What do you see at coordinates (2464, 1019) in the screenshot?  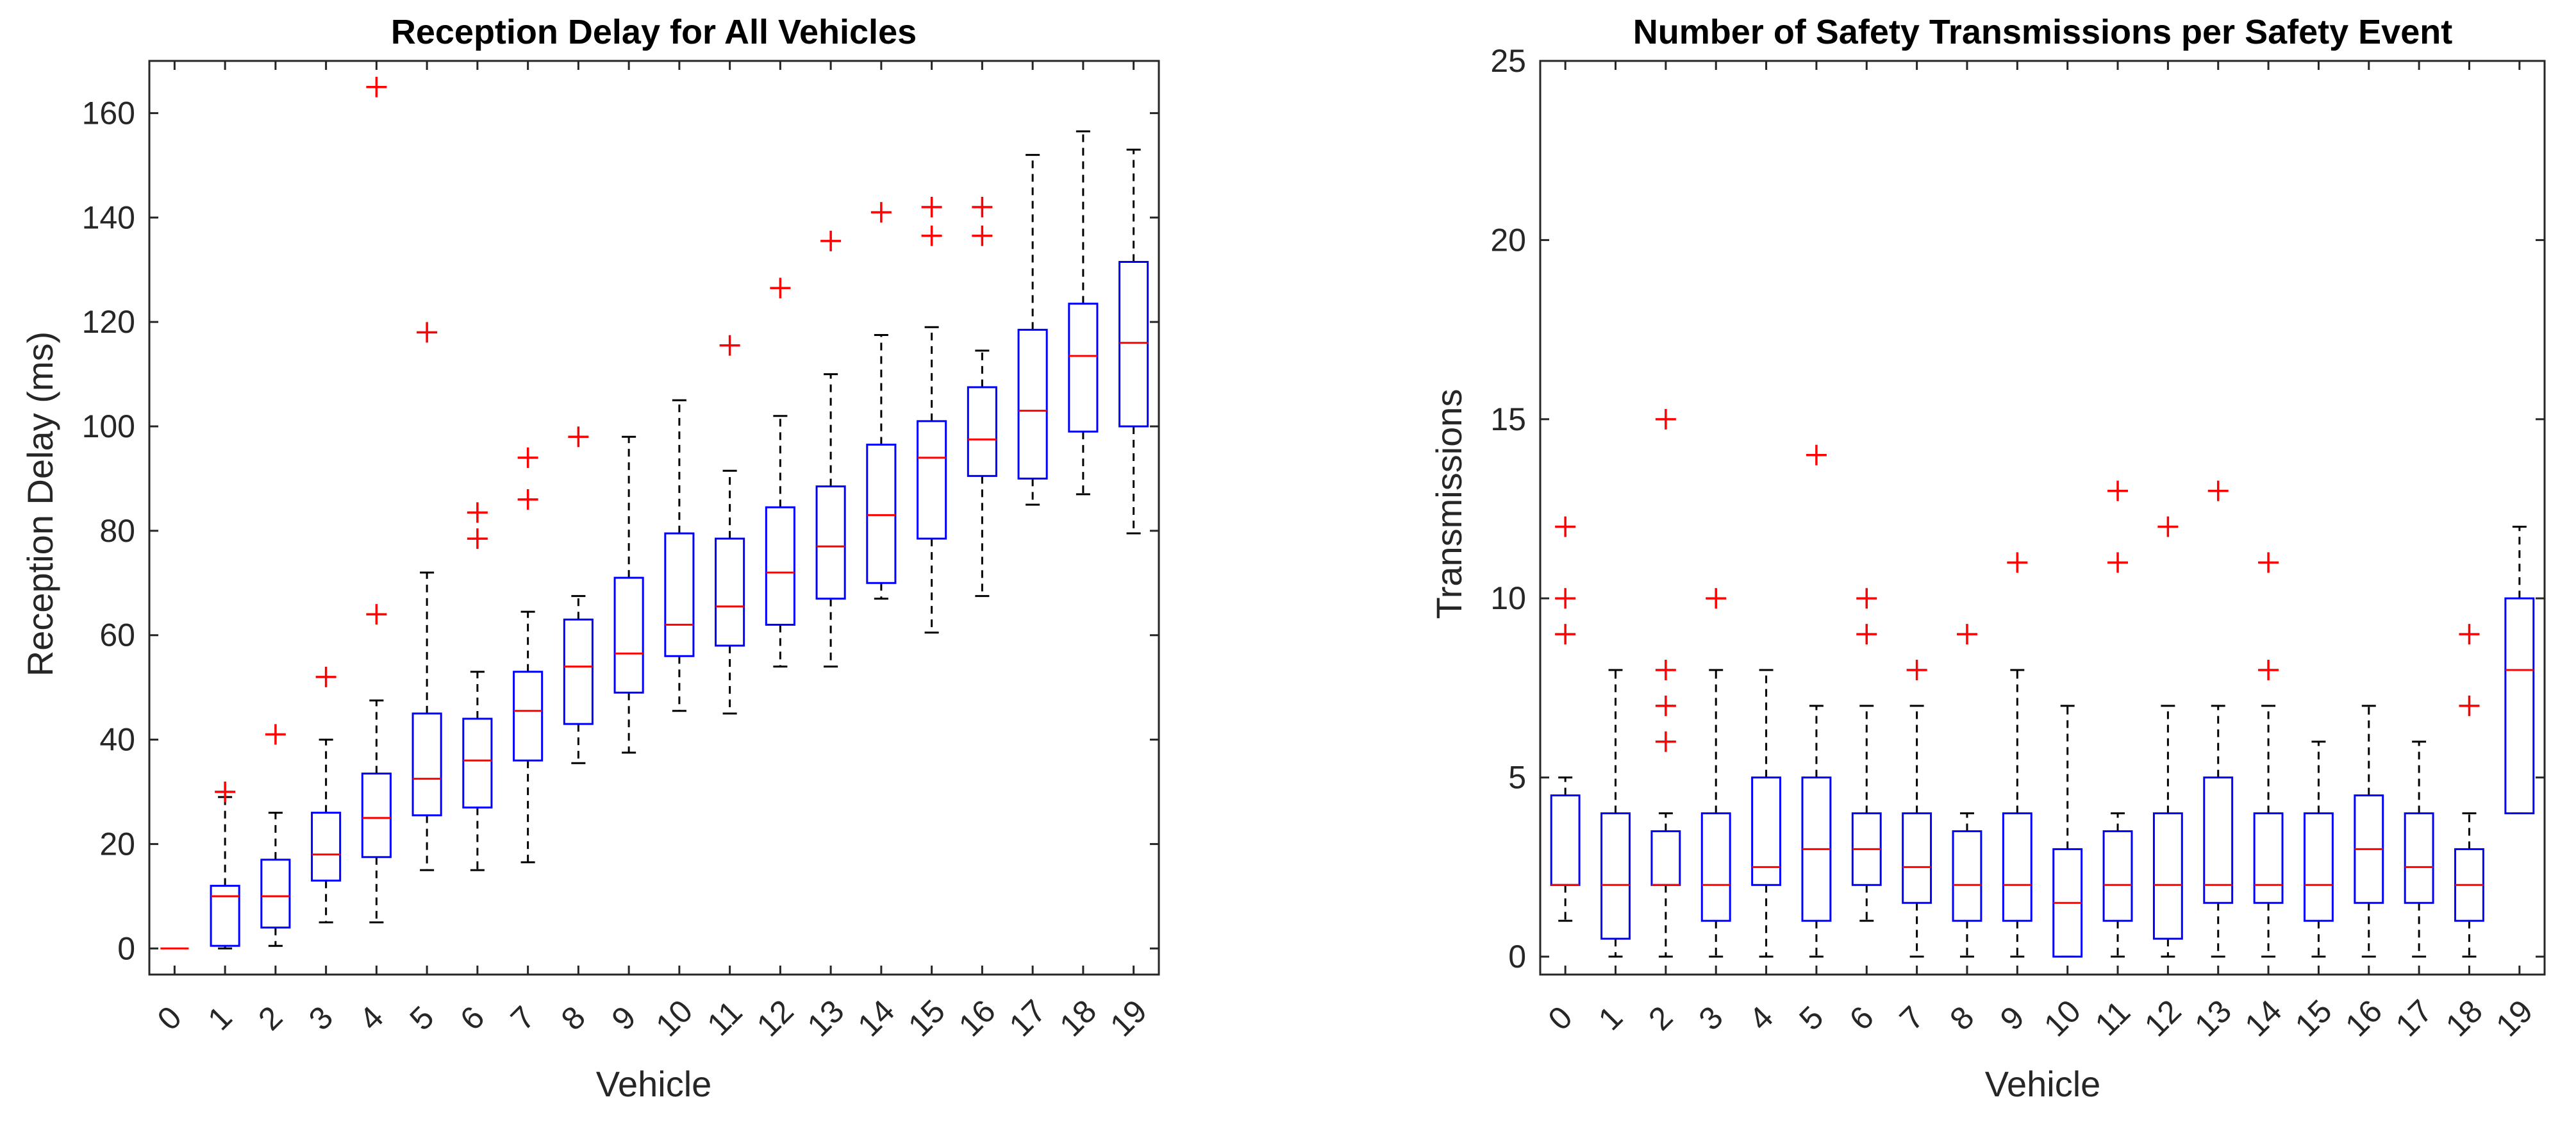 I see `x-tick-label: 18` at bounding box center [2464, 1019].